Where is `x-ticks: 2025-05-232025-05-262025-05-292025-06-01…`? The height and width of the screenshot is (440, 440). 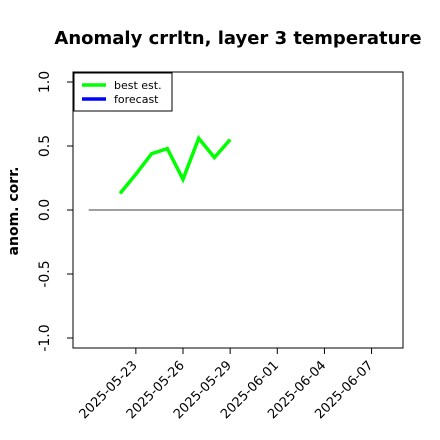
x-ticks: 2025-05-232025-05-262025-05-292025-06-01… is located at coordinates (226, 385).